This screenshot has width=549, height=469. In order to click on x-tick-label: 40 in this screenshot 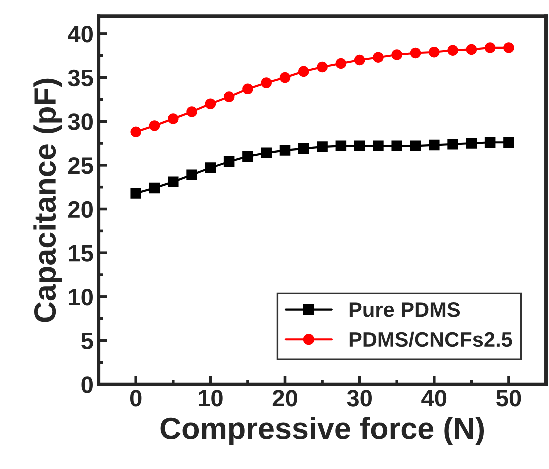, I will do `click(434, 398)`.